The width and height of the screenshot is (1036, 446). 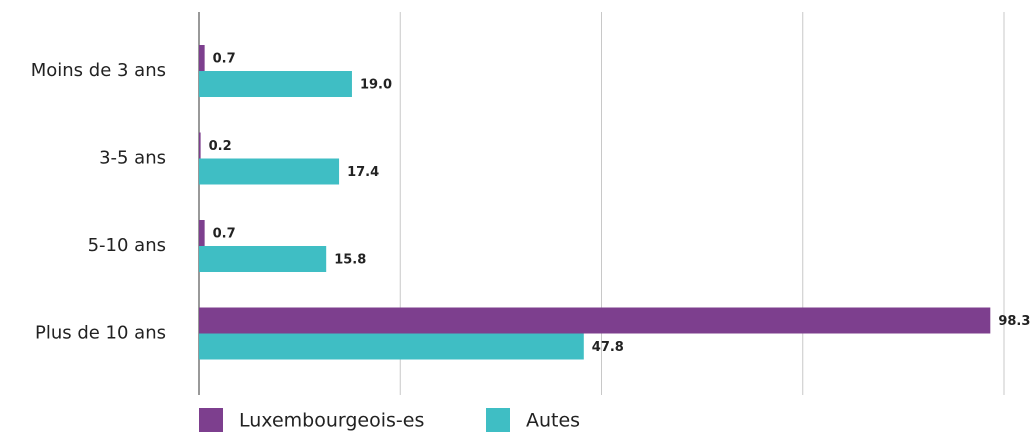 What do you see at coordinates (350, 260) in the screenshot?
I see `data-label: 15.8` at bounding box center [350, 260].